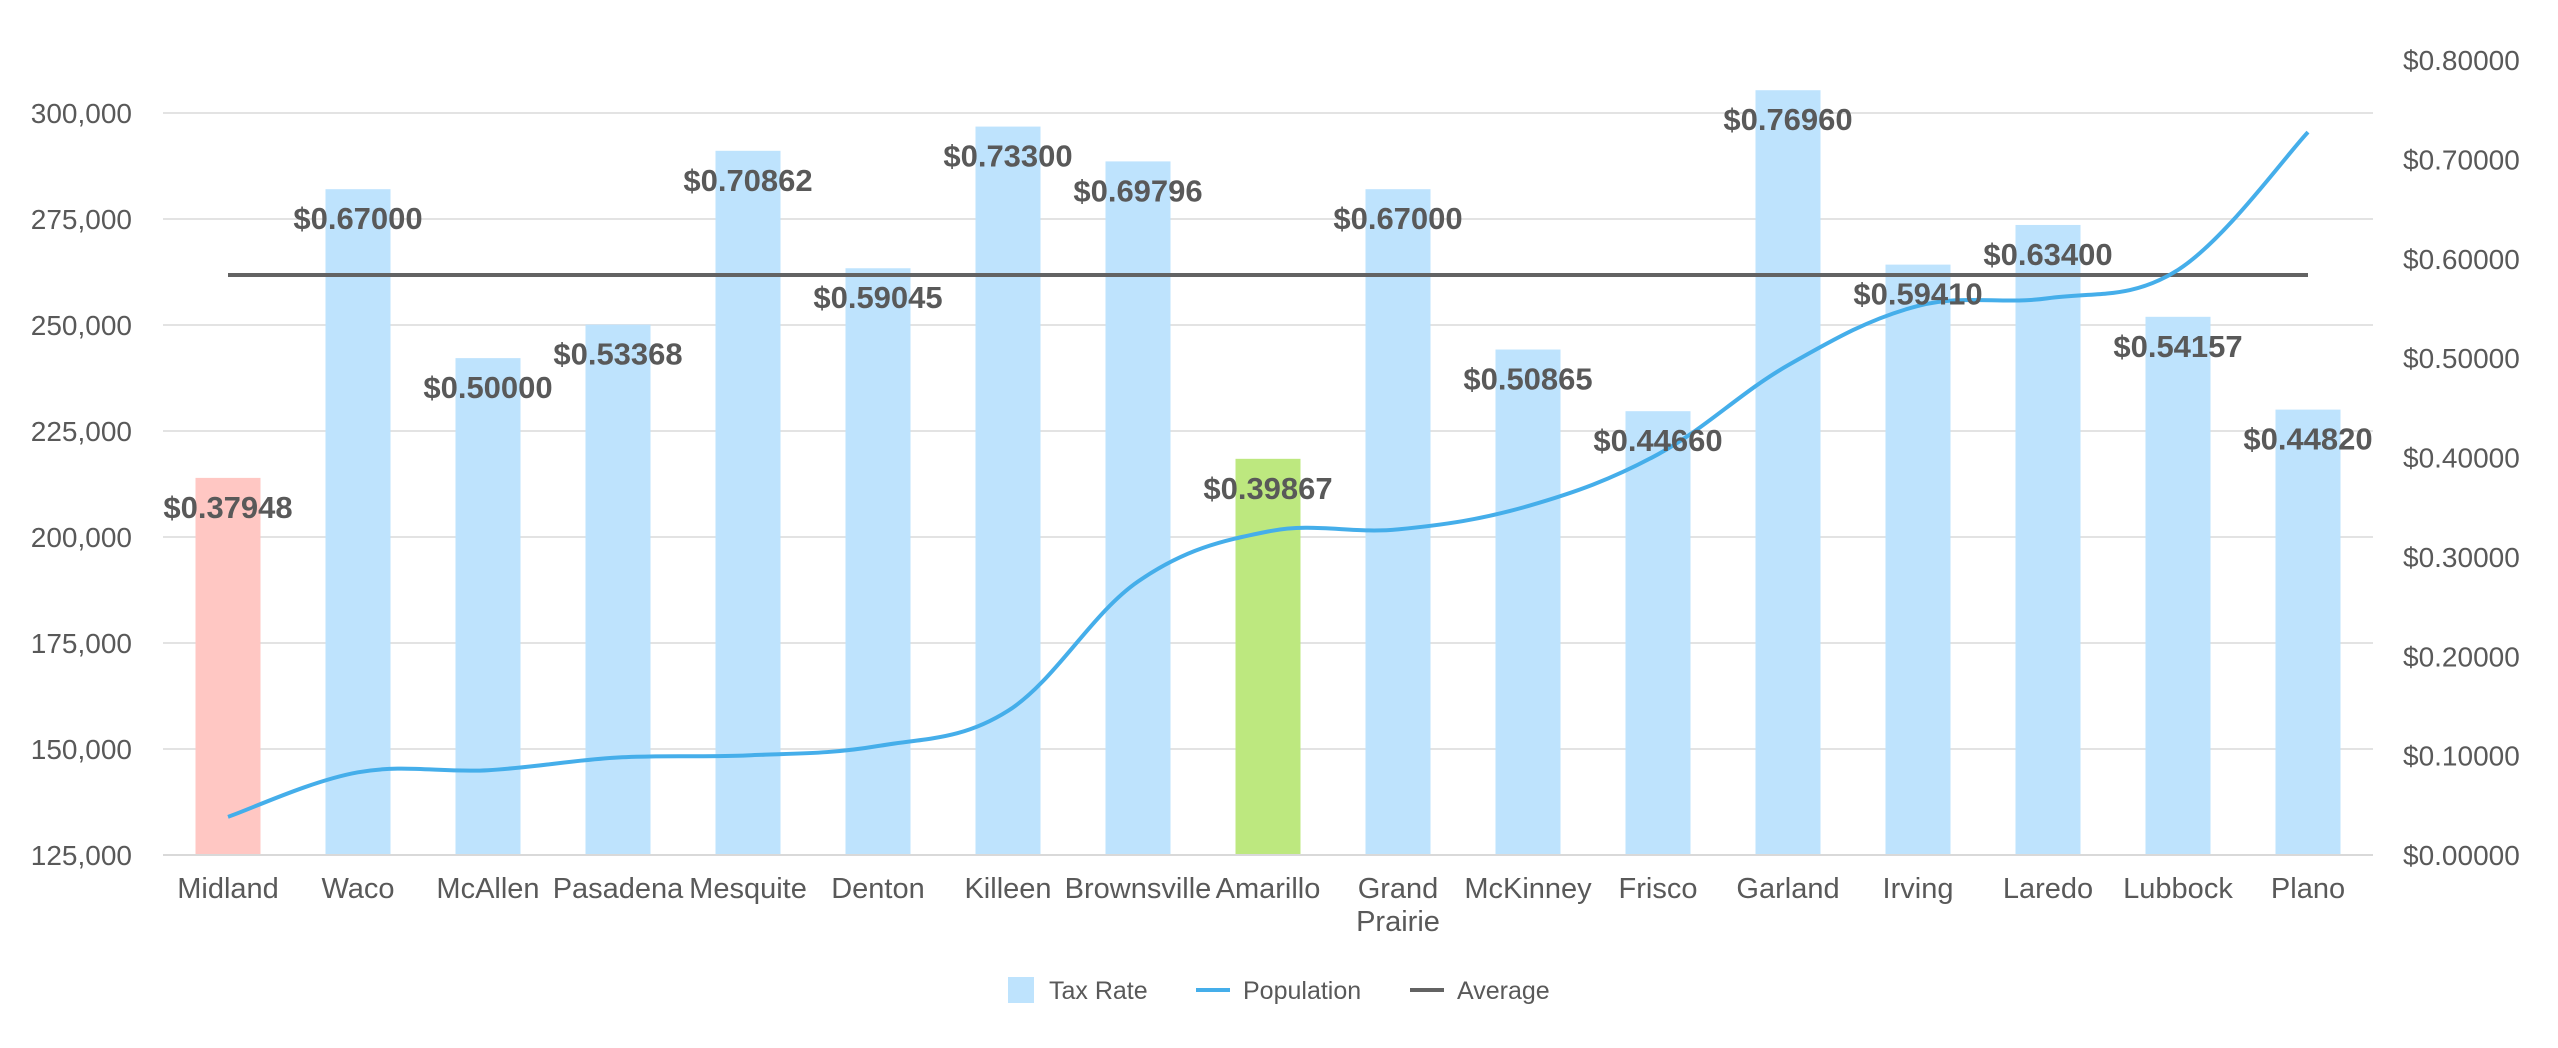 This screenshot has width=2558, height=1048. Describe the element at coordinates (81, 855) in the screenshot. I see `y-left-tick-label: 125,000` at that location.